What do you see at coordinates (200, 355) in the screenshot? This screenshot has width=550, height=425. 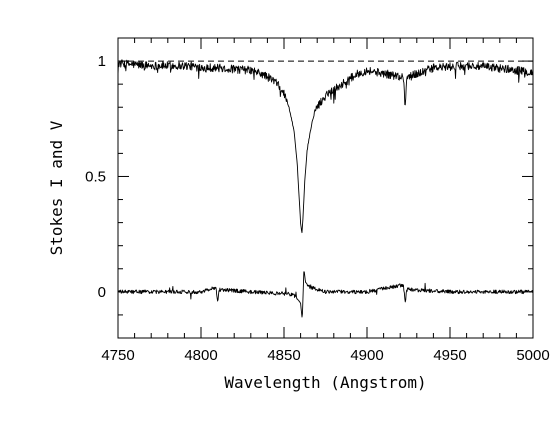 I see `x-tick-label: 4800` at bounding box center [200, 355].